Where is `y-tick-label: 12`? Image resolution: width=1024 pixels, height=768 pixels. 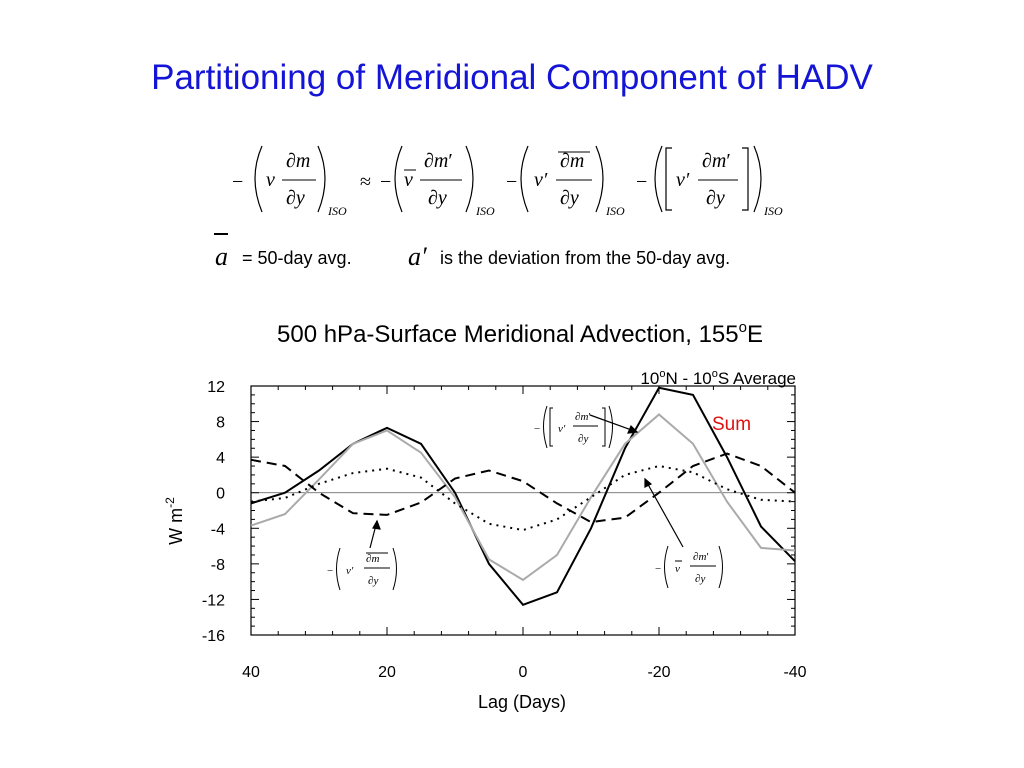
y-tick-label: 12 is located at coordinates (216, 387).